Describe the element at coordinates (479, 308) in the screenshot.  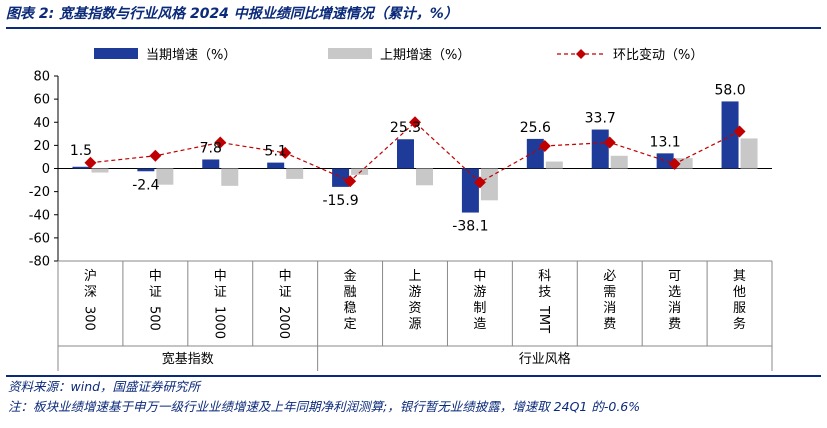
I see `category-label-text: 制` at that location.